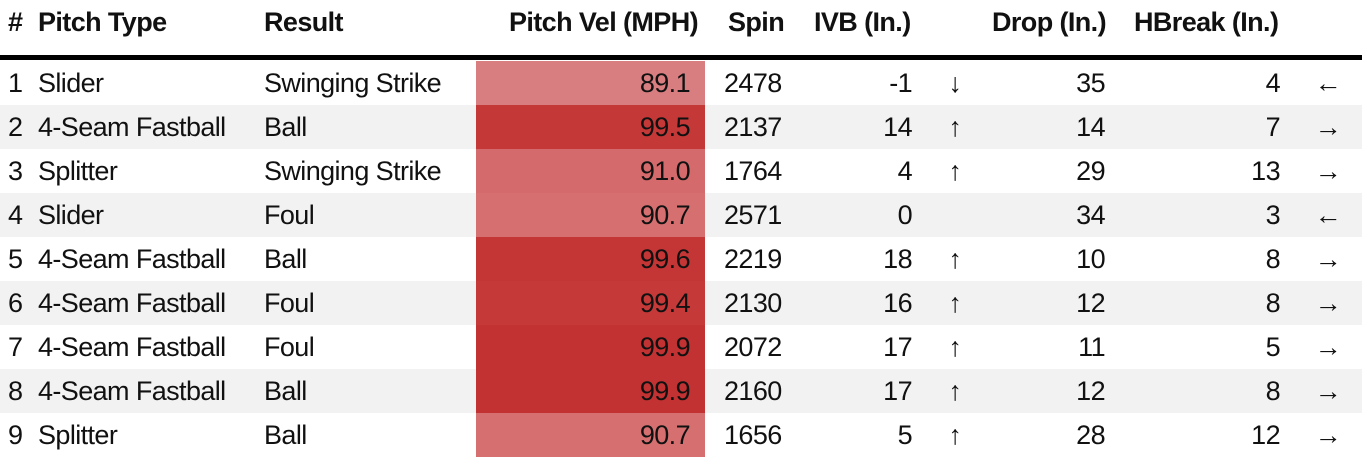 This screenshot has height=458, width=1362. Describe the element at coordinates (102, 22) in the screenshot. I see `column-header: Pitch Type` at that location.